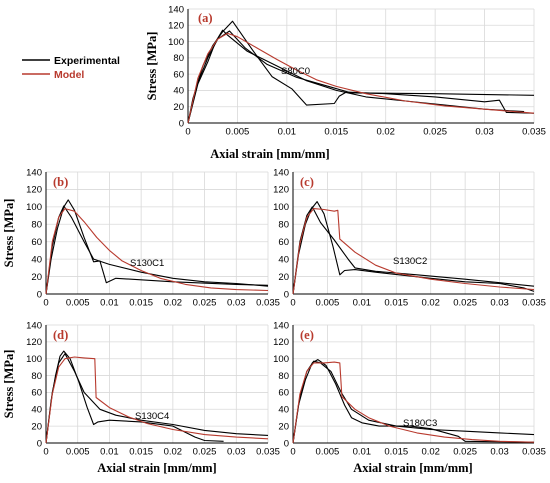 The image size is (550, 483). Describe the element at coordinates (307, 182) in the screenshot. I see `panel-label-c: (c)` at that location.